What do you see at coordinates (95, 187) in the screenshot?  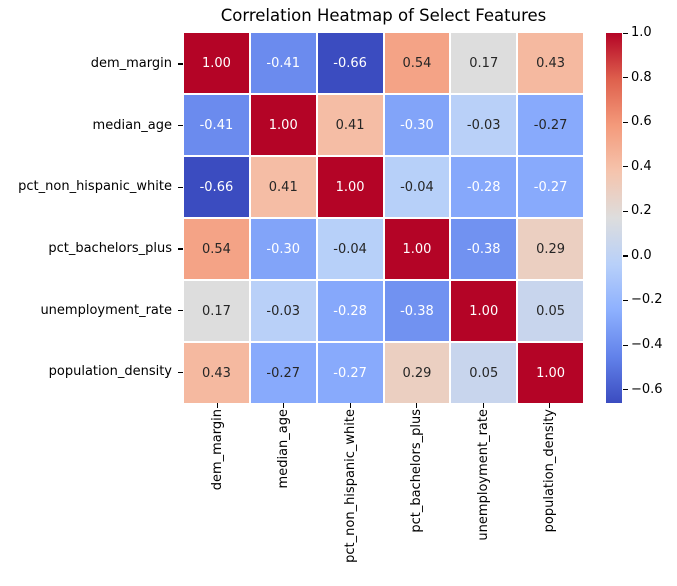 I see `y-tick-label: pct_non_hispanic_white` at bounding box center [95, 187].